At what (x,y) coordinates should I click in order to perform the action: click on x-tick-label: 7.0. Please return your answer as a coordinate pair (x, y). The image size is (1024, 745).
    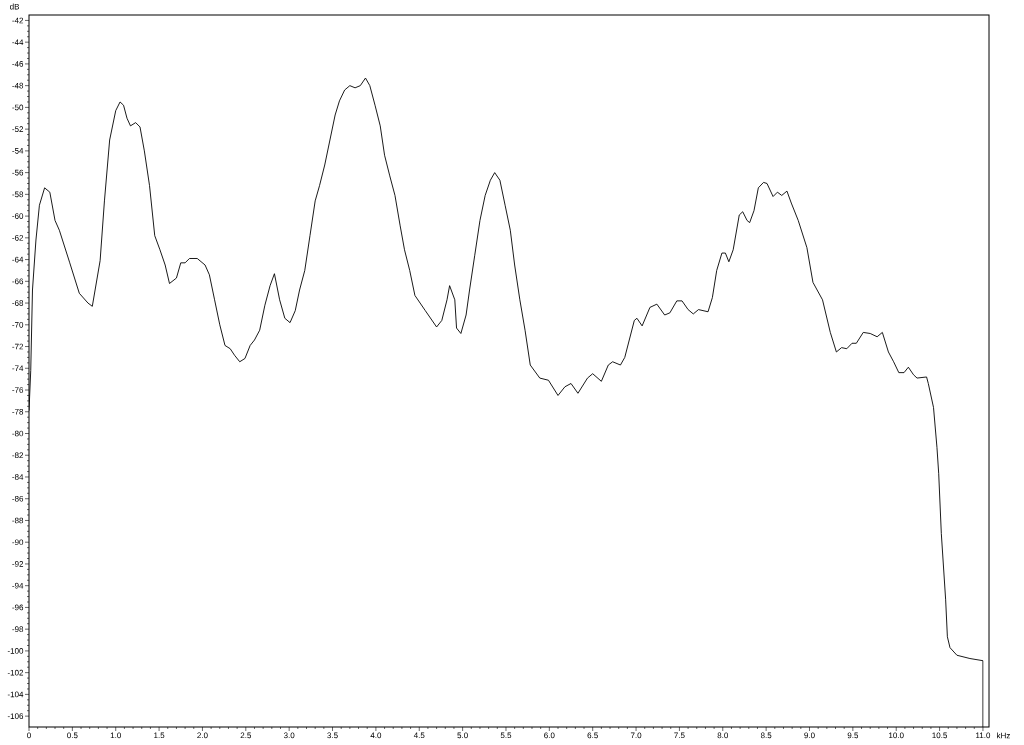
    Looking at the image, I should click on (636, 735).